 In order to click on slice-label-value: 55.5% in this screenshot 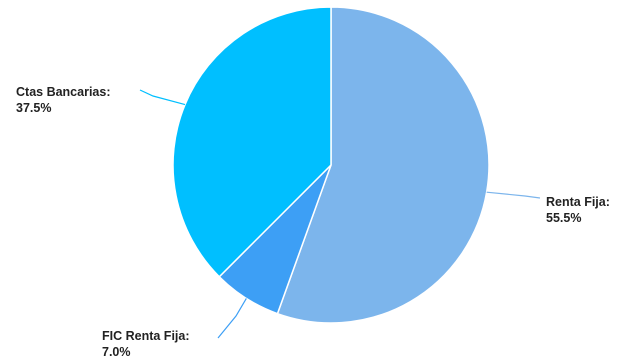, I will do `click(563, 218)`.